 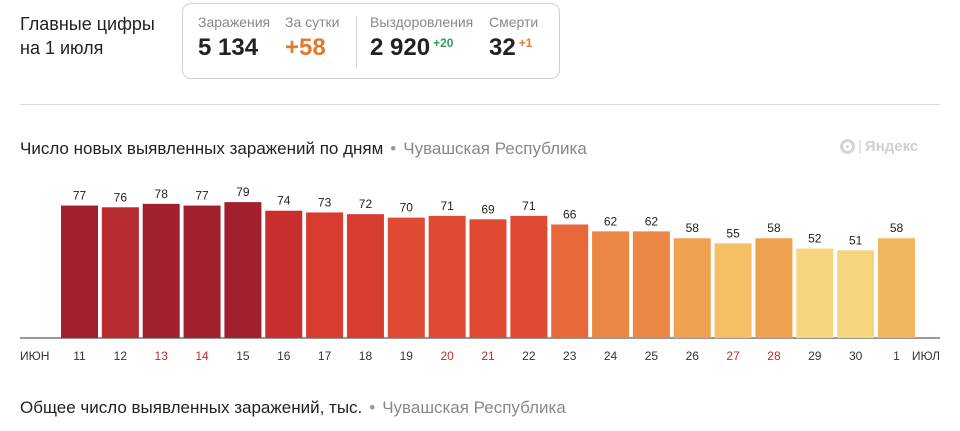 What do you see at coordinates (733, 356) in the screenshot?
I see `tick-label-27: 27` at bounding box center [733, 356].